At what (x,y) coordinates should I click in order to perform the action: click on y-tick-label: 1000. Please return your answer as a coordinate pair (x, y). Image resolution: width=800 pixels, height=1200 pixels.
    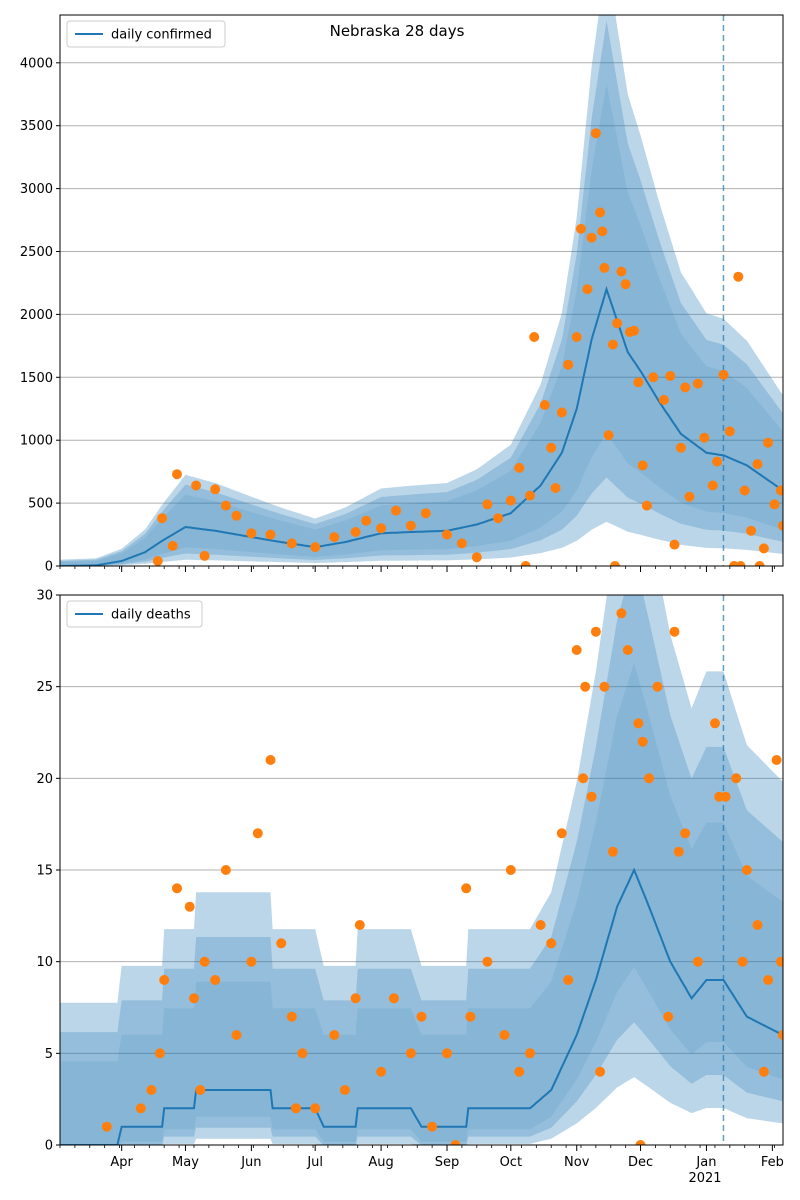
    Looking at the image, I should click on (36, 441).